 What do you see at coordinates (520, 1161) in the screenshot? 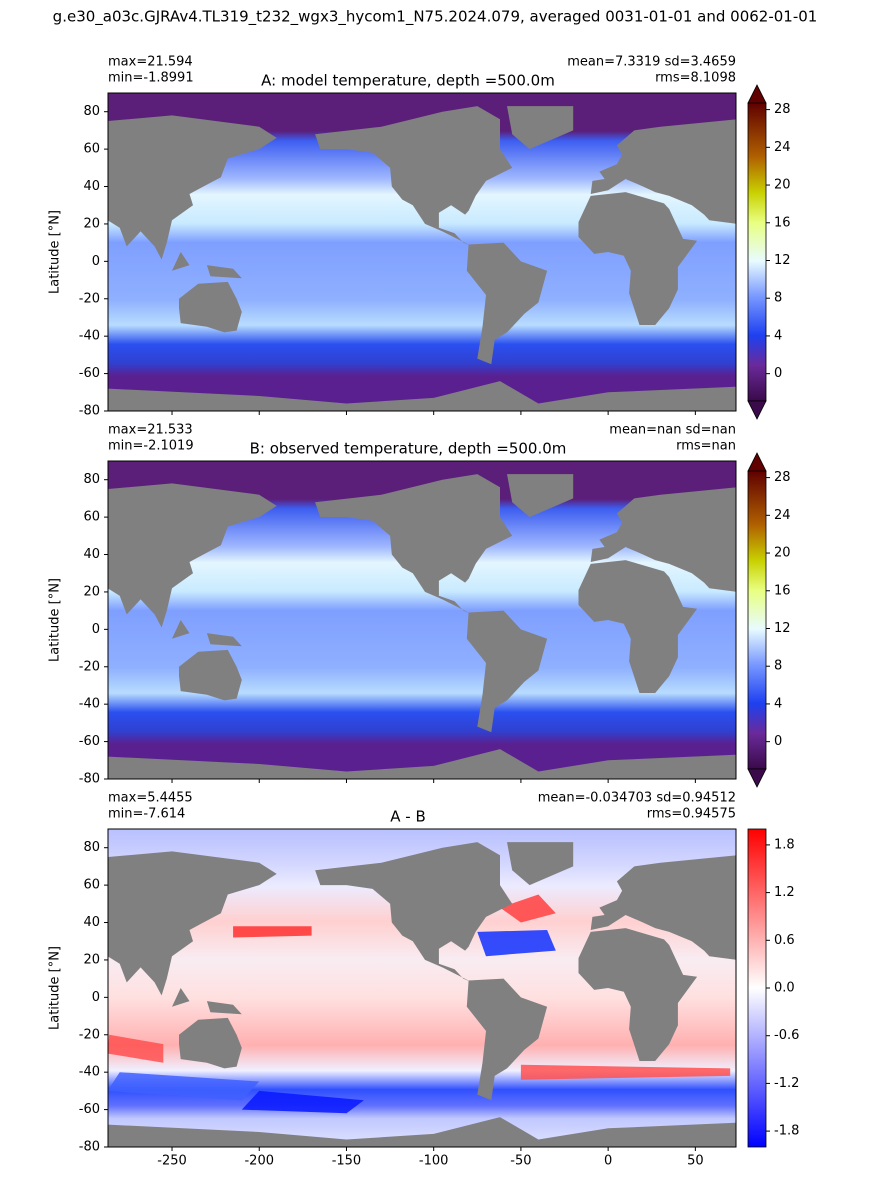
I see `x-tick-label: -50` at bounding box center [520, 1161].